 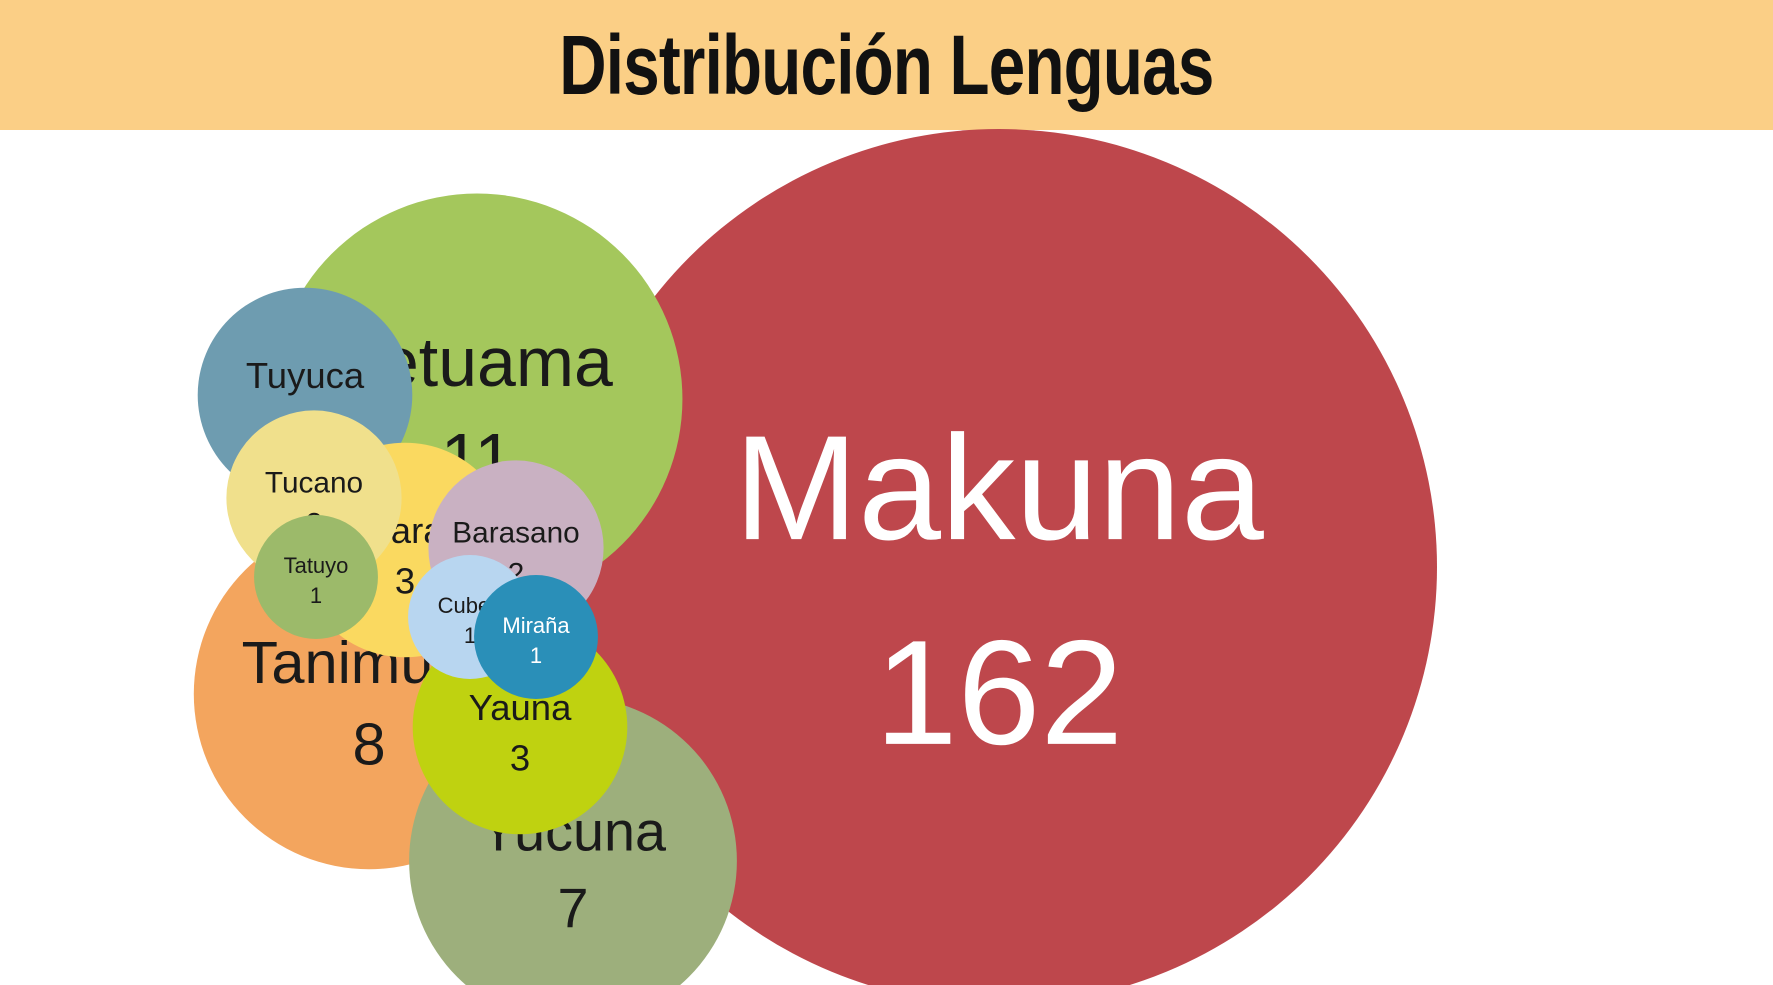 What do you see at coordinates (573, 908) in the screenshot?
I see `bubble-label-value: 7` at bounding box center [573, 908].